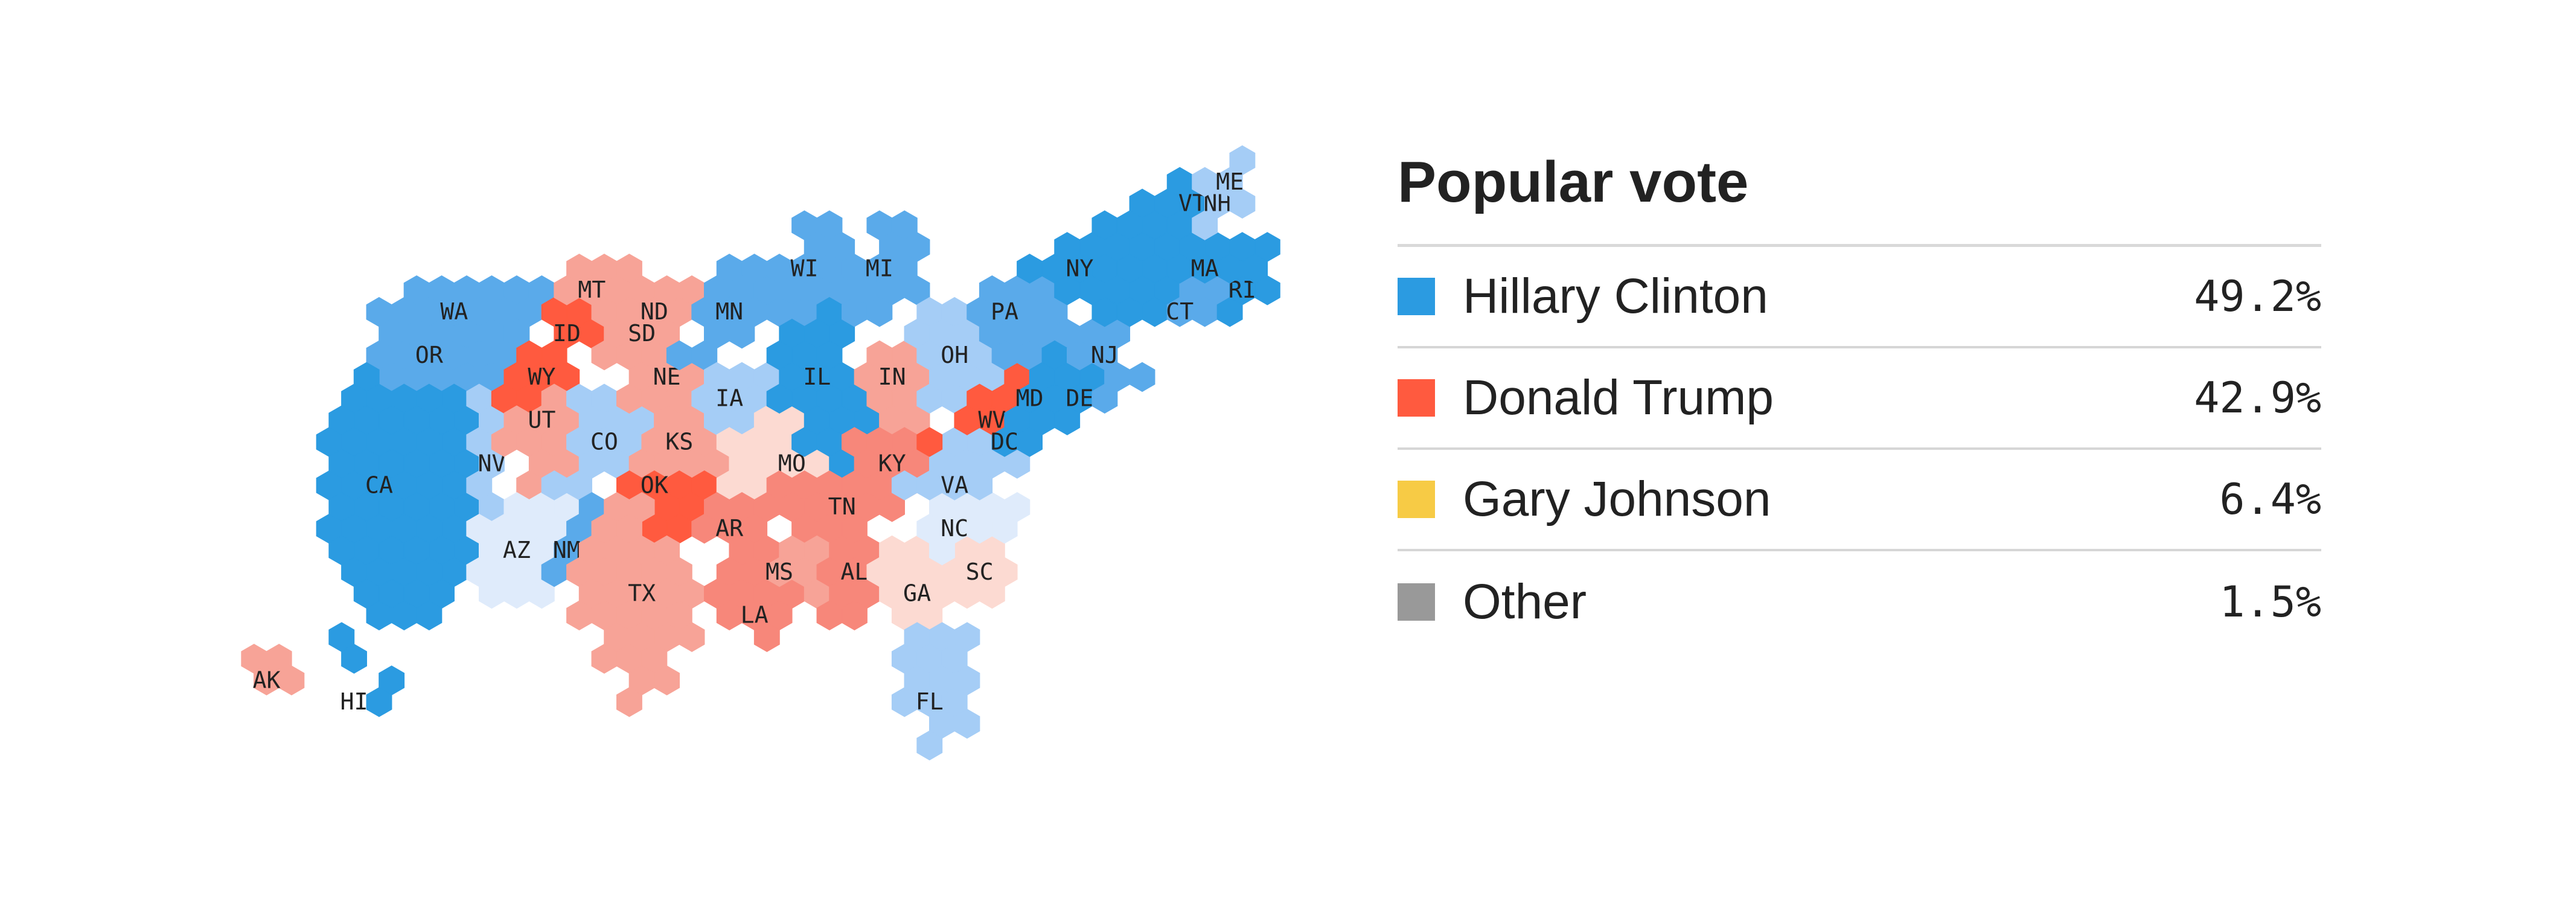 The height and width of the screenshot is (919, 2576). I want to click on state-co: CO, so click(598, 442).